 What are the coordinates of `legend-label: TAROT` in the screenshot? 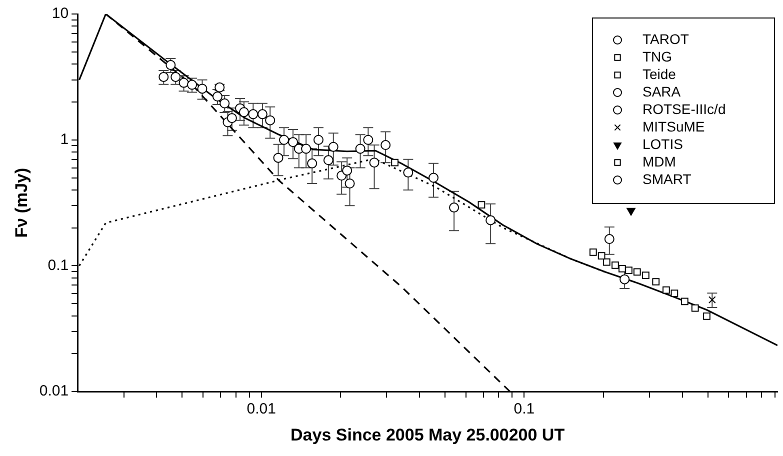 It's located at (666, 38).